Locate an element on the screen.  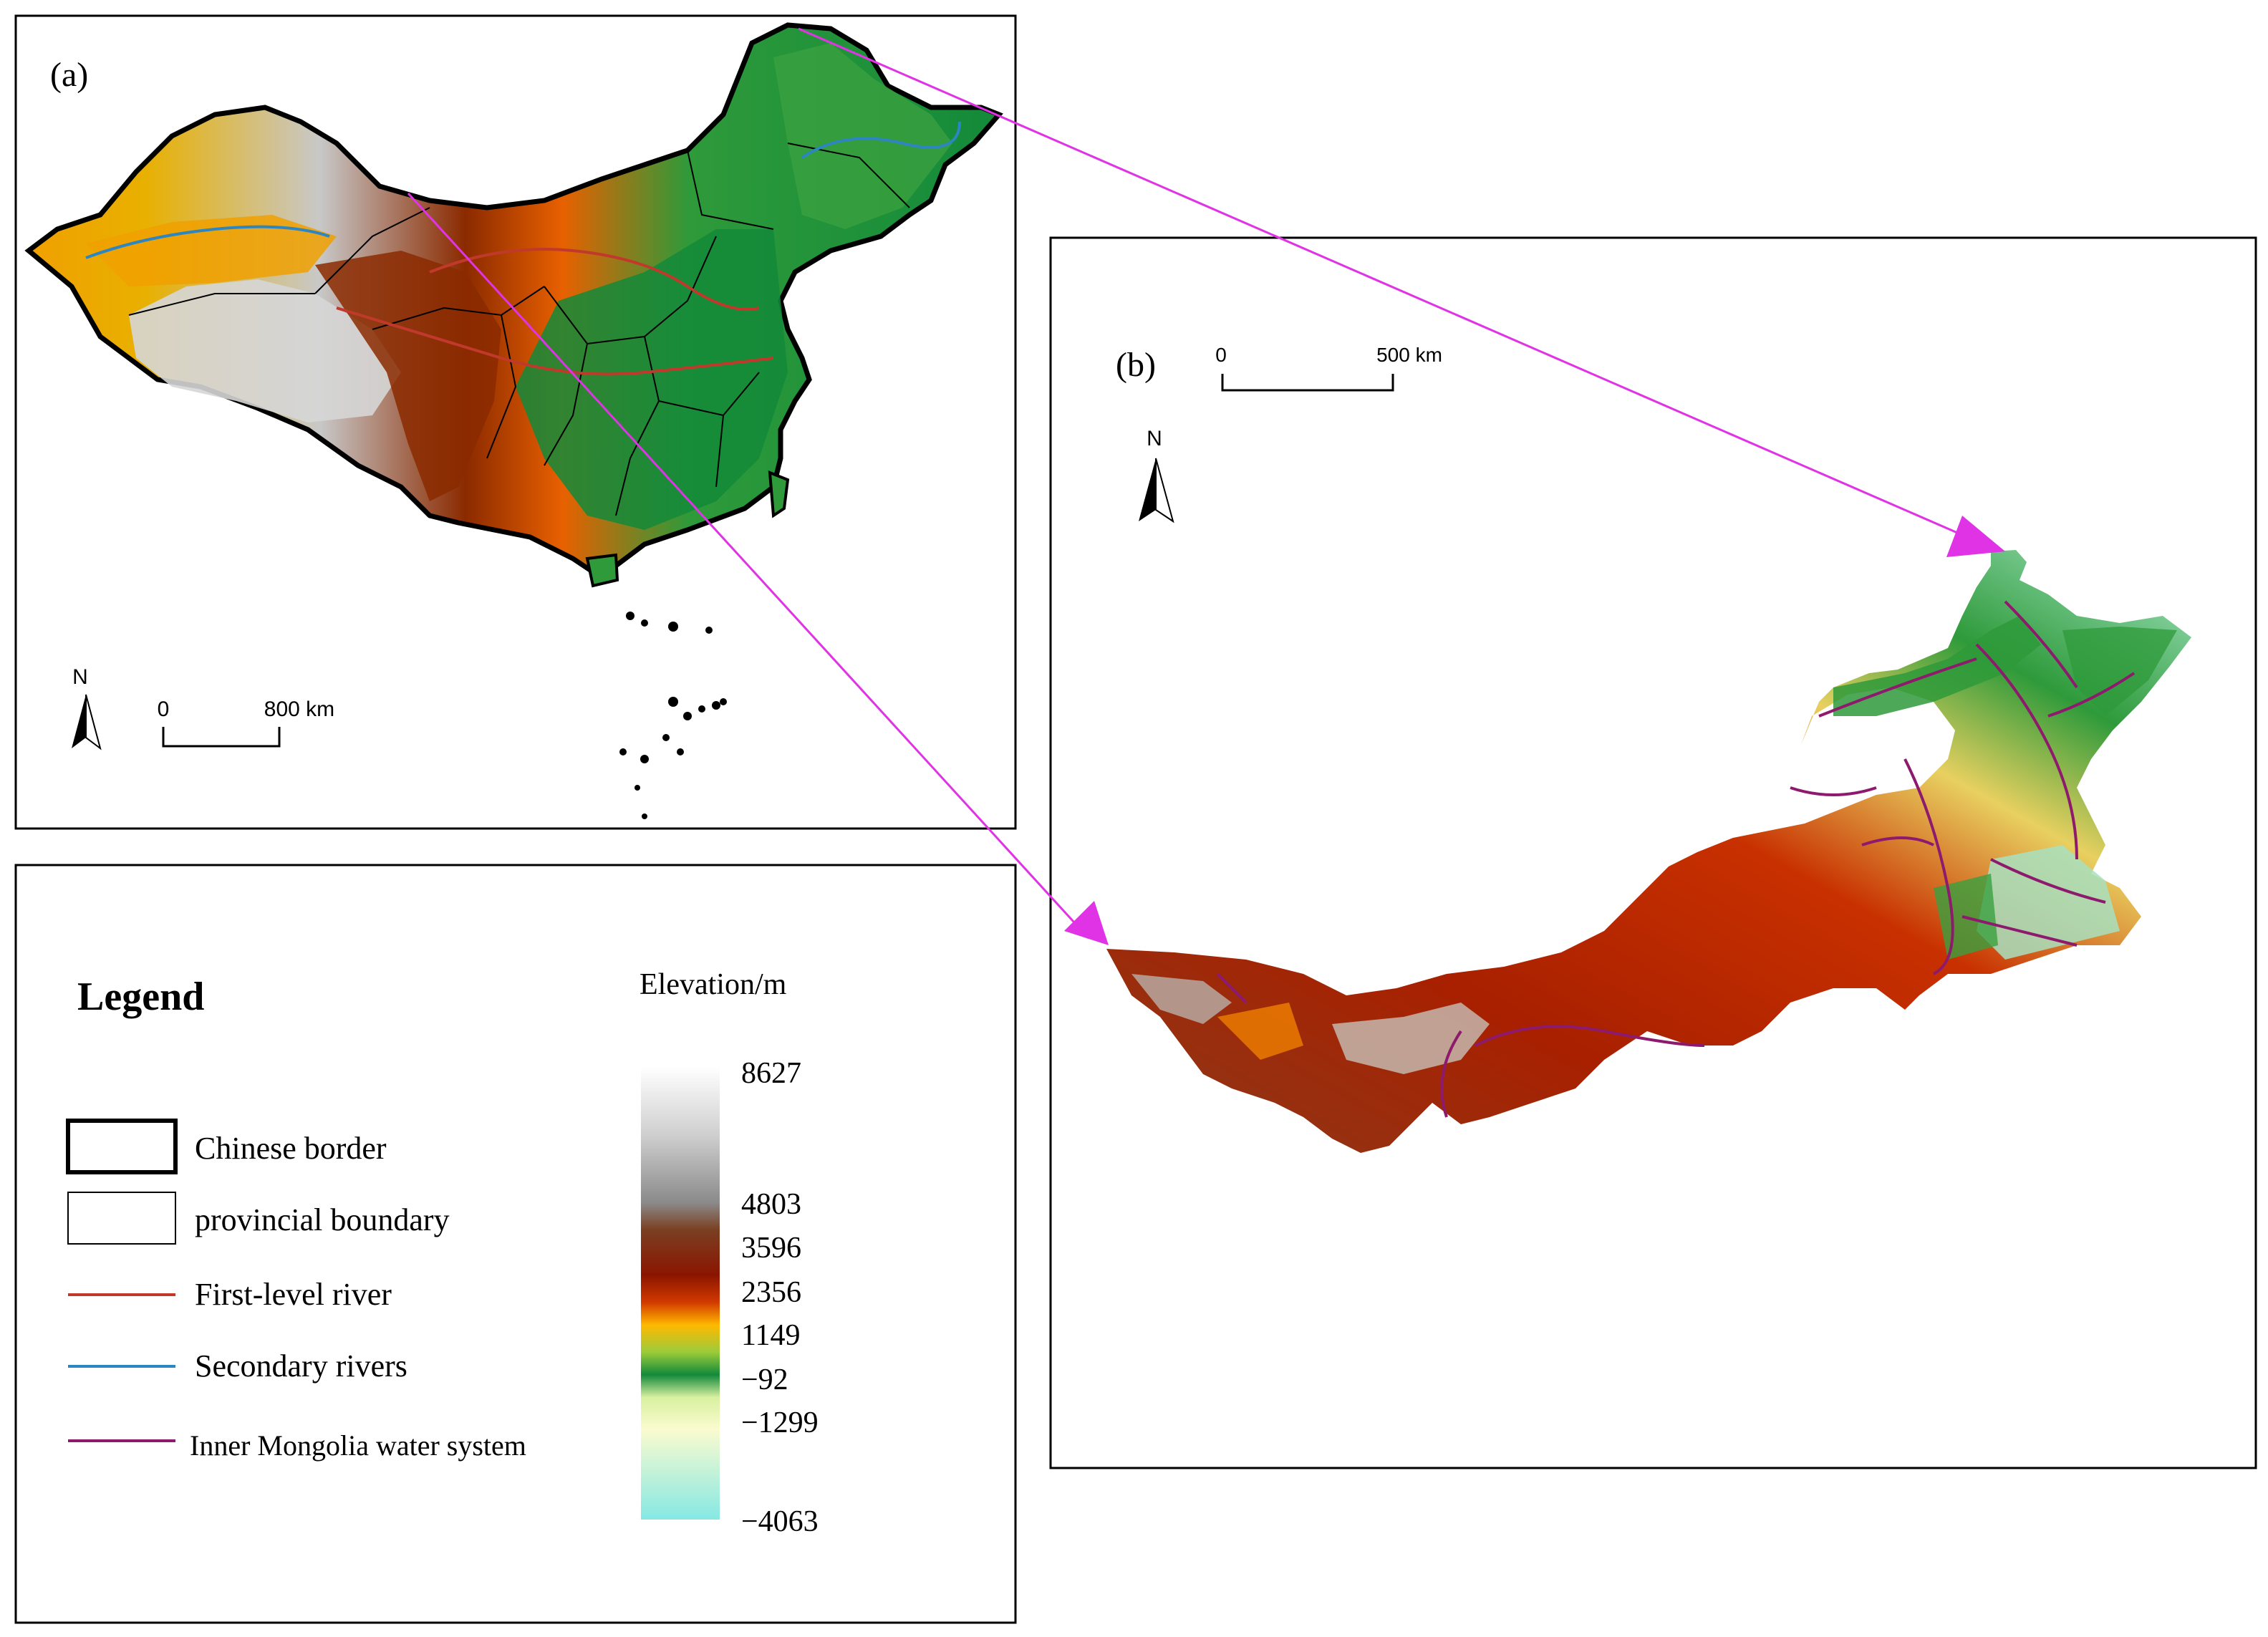
inner-mongolia-water-system is located at coordinates (1676, 859).